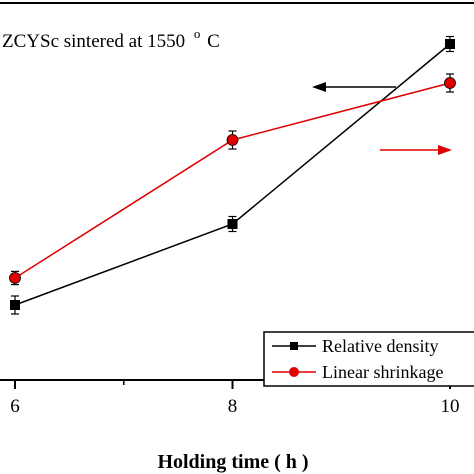  Describe the element at coordinates (294, 372) in the screenshot. I see `legend-marker-linear-shrinkage` at that location.